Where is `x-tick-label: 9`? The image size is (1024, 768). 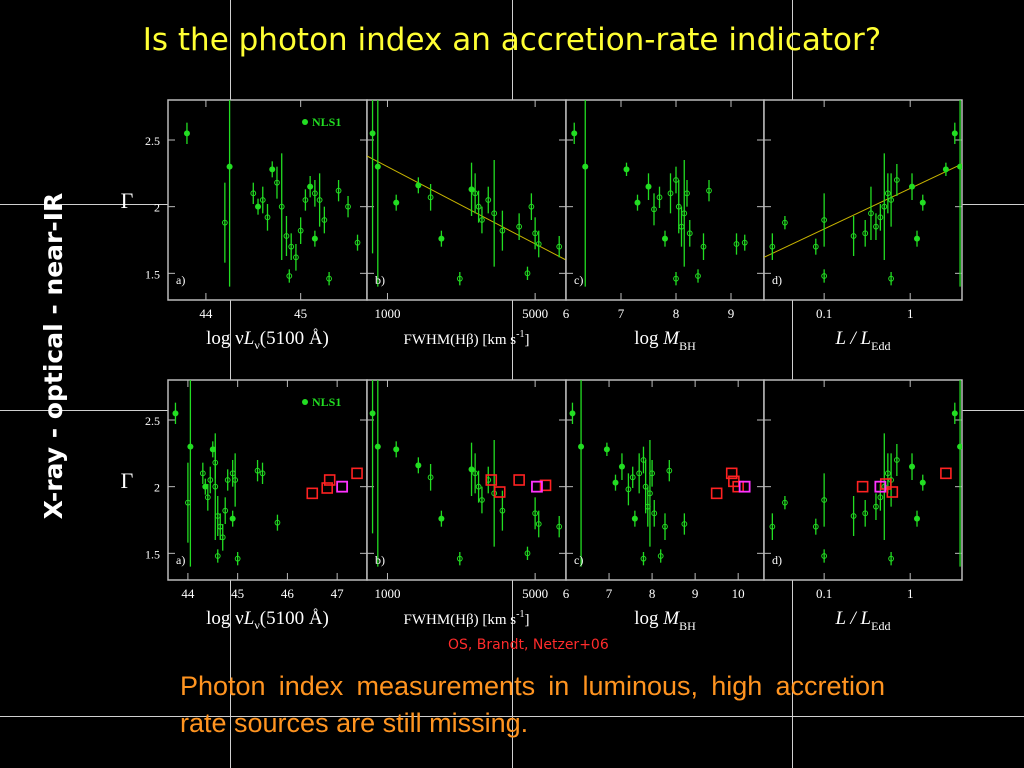 x-tick-label: 9 is located at coordinates (695, 593).